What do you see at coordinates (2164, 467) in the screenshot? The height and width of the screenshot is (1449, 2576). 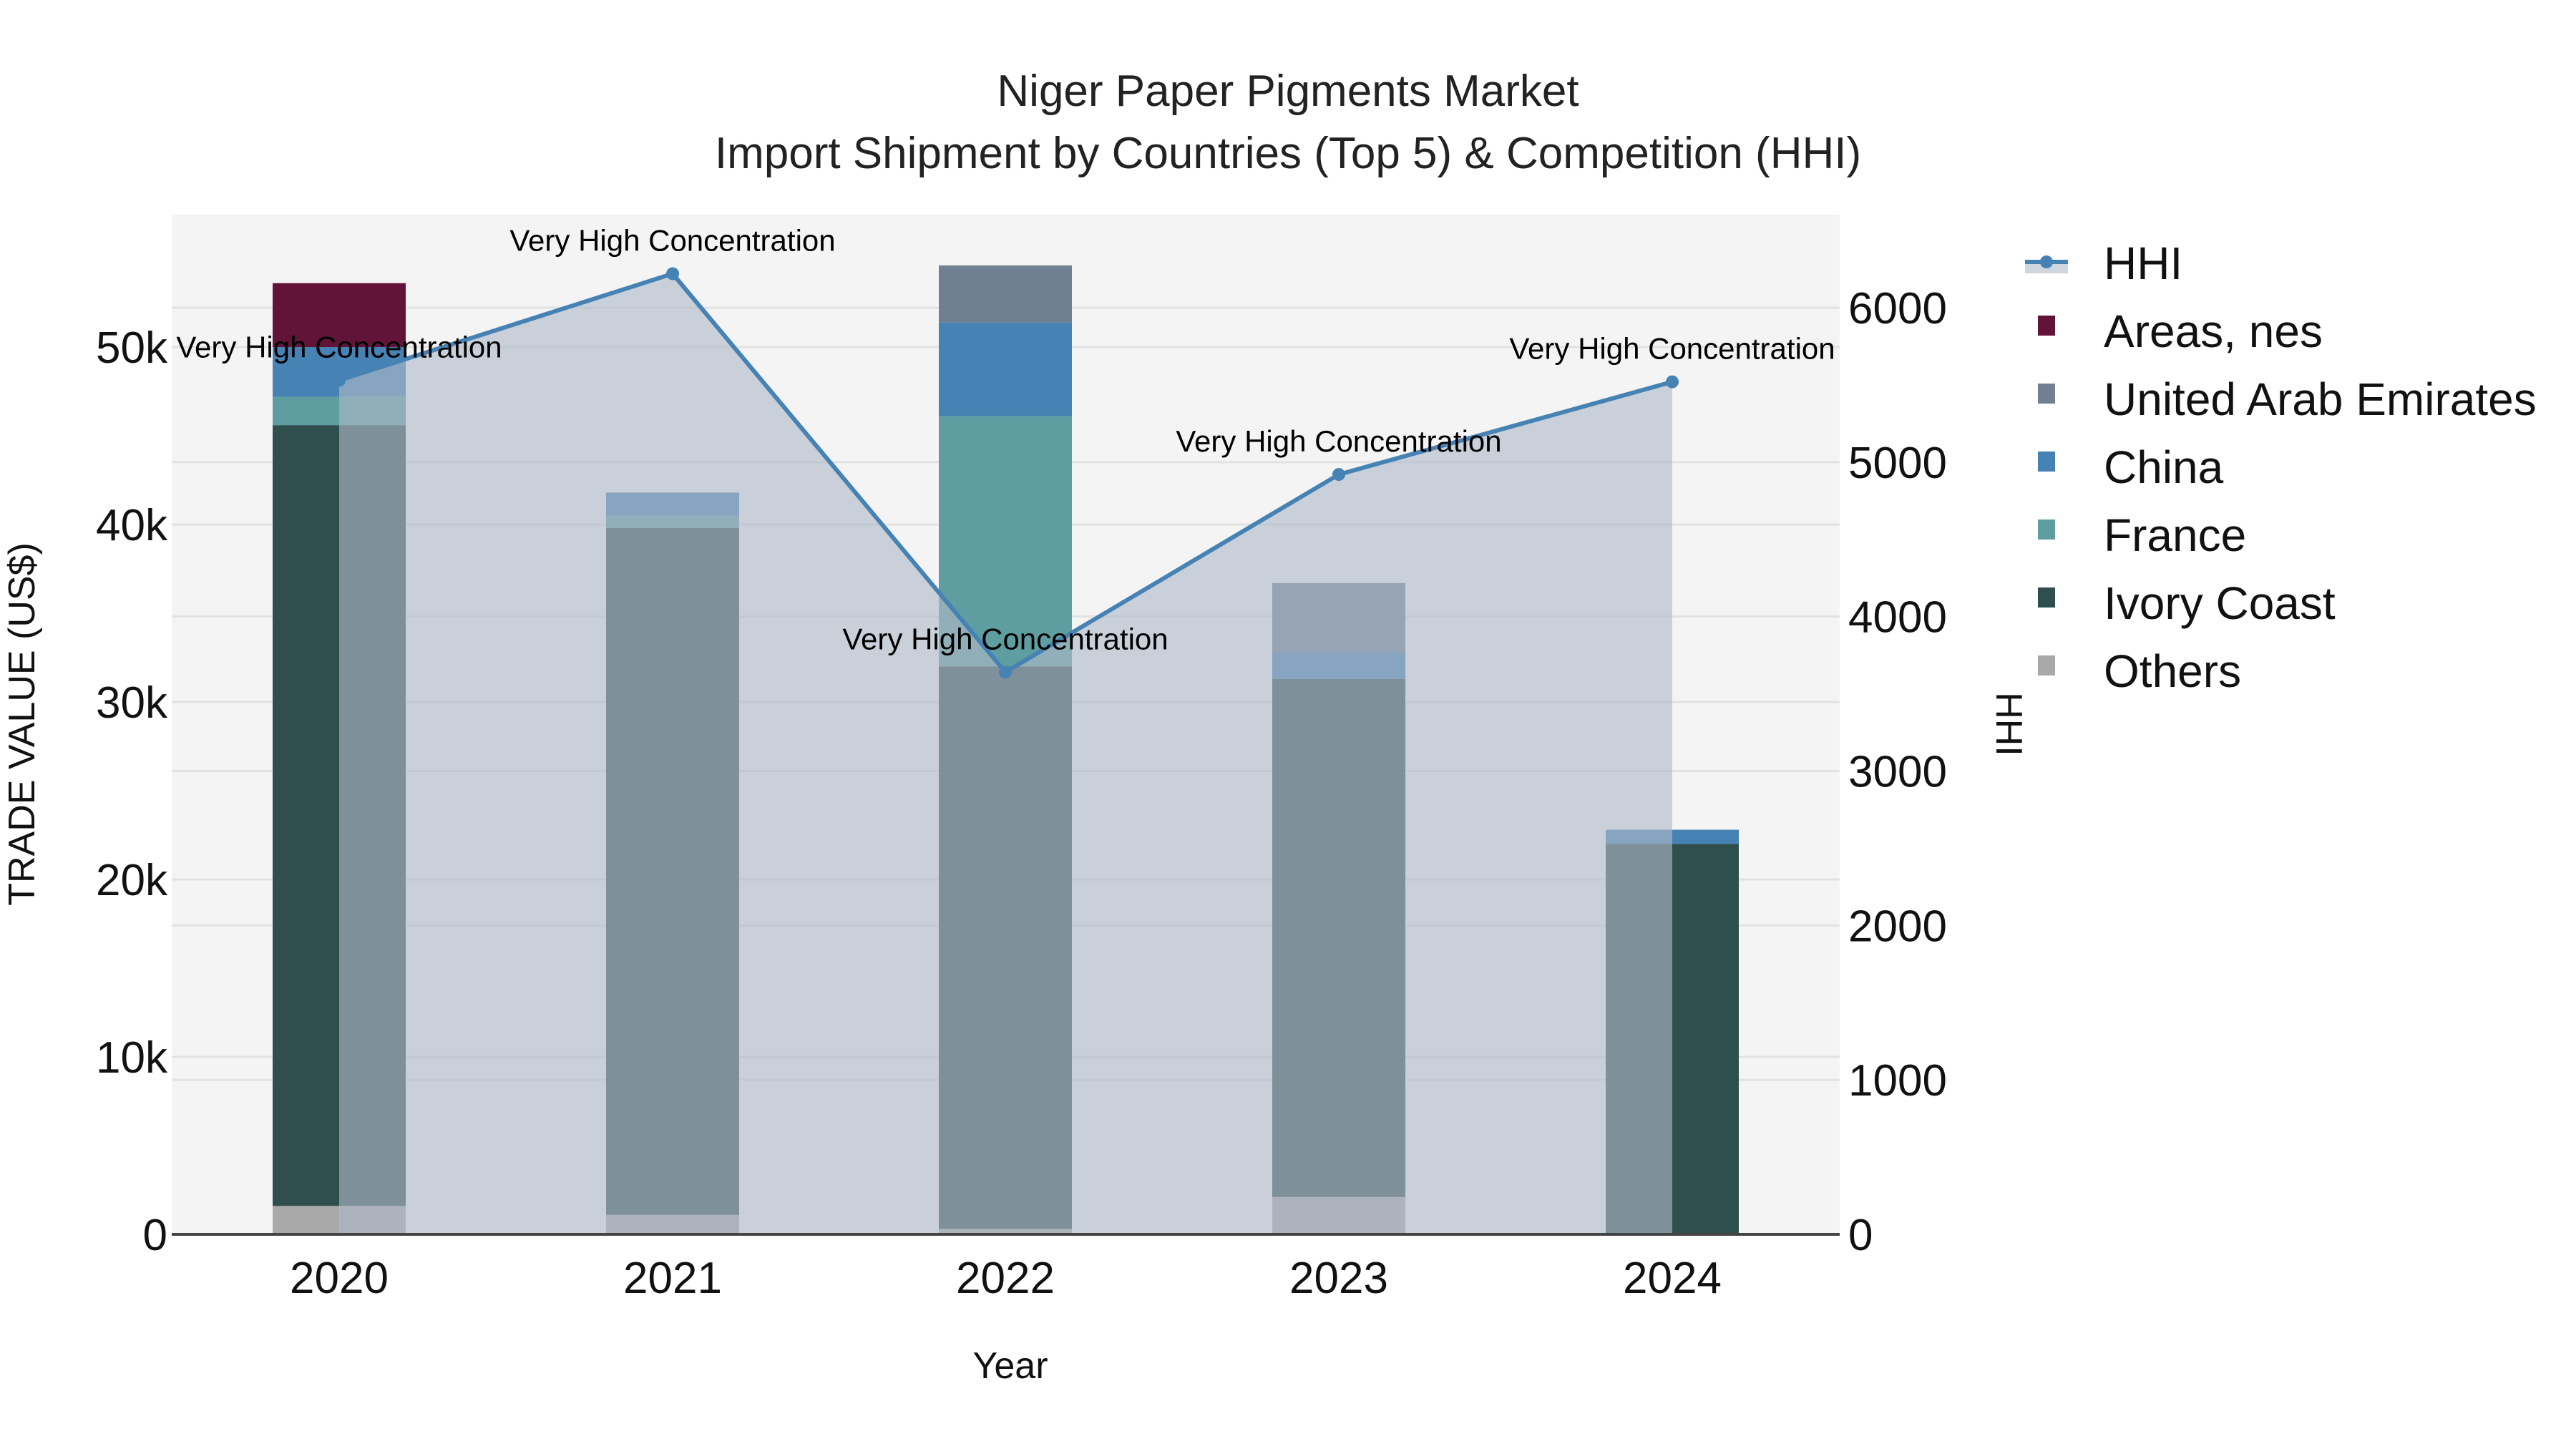 I see `legend-label: China` at bounding box center [2164, 467].